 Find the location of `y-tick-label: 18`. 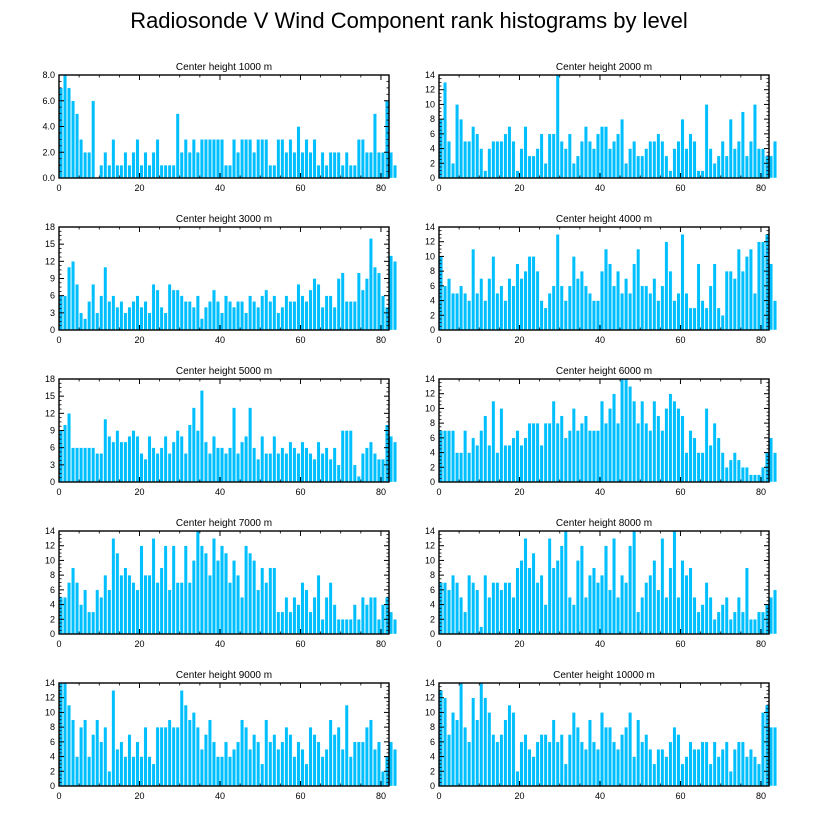

y-tick-label: 18 is located at coordinates (50, 227).